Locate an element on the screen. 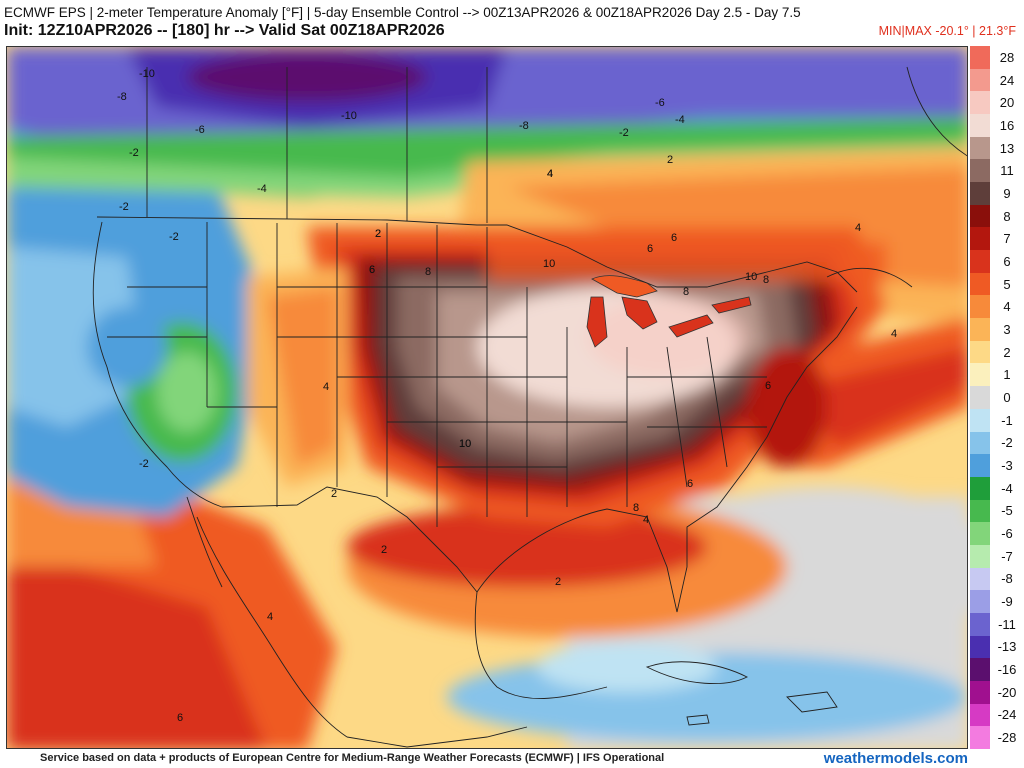  colorbar-label: 6 is located at coordinates (1007, 261).